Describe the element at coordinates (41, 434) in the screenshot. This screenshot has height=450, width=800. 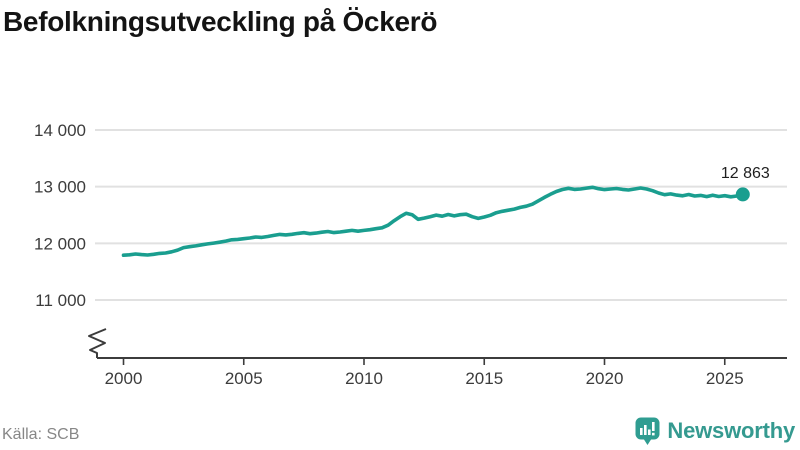
I see `source-note: Källa: SCB` at that location.